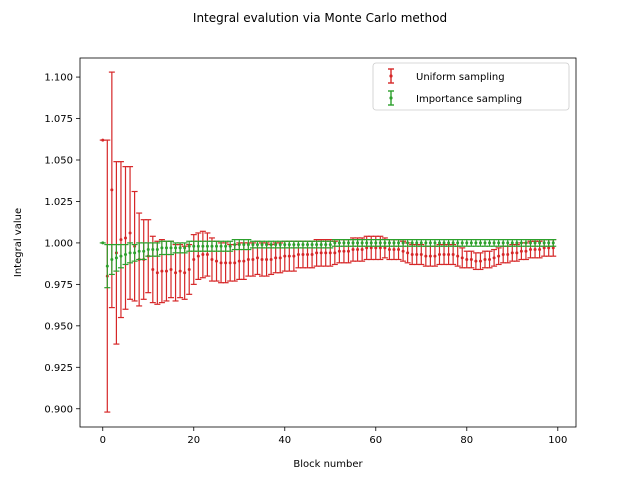 This screenshot has height=480, width=640. What do you see at coordinates (466, 440) in the screenshot?
I see `x-tick-label: 80` at bounding box center [466, 440].